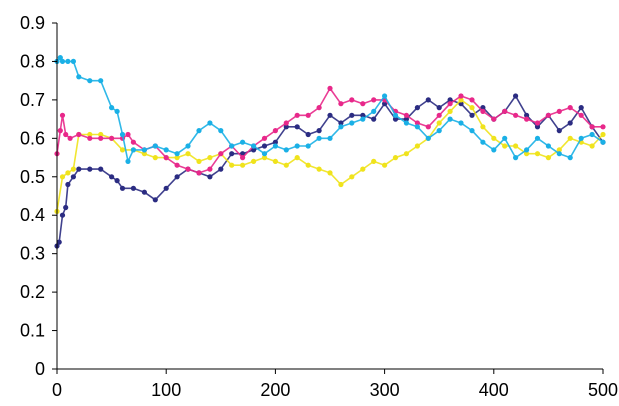 Image resolution: width=619 pixels, height=406 pixels. What do you see at coordinates (32, 61) in the screenshot?
I see `y-tick-label-8: 0.8` at bounding box center [32, 61].